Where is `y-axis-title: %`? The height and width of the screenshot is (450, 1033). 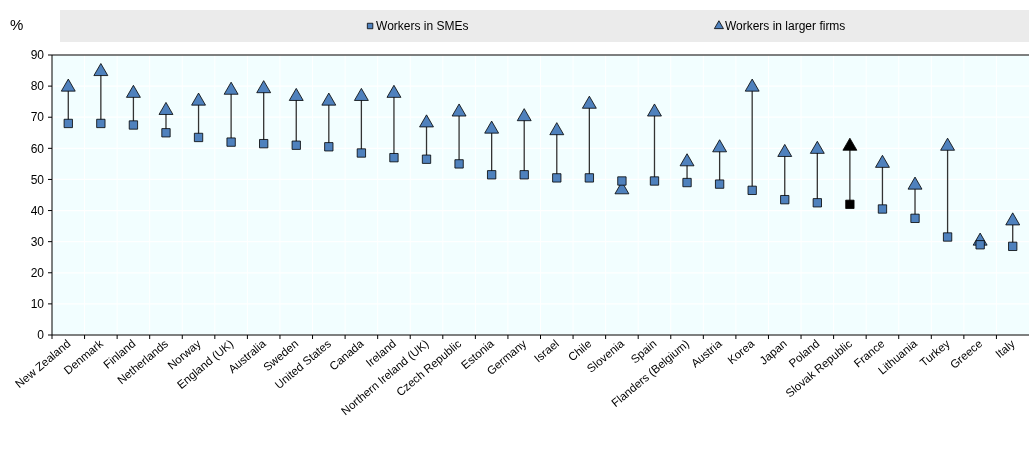 y-axis-title: % is located at coordinates (17, 24).